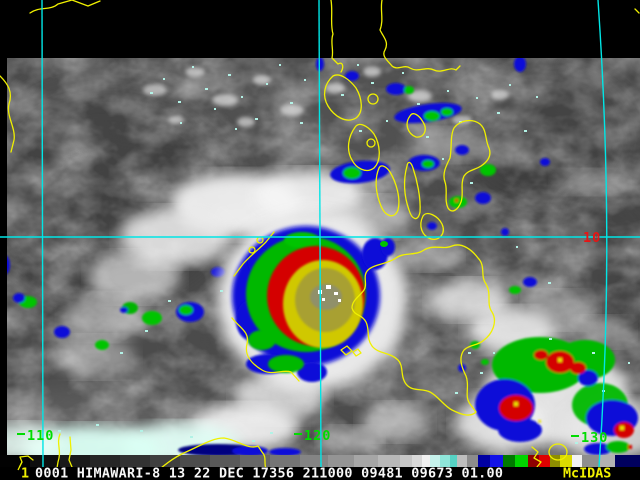  What do you see at coordinates (363, 147) in the screenshot?
I see `coastline-panay` at bounding box center [363, 147].